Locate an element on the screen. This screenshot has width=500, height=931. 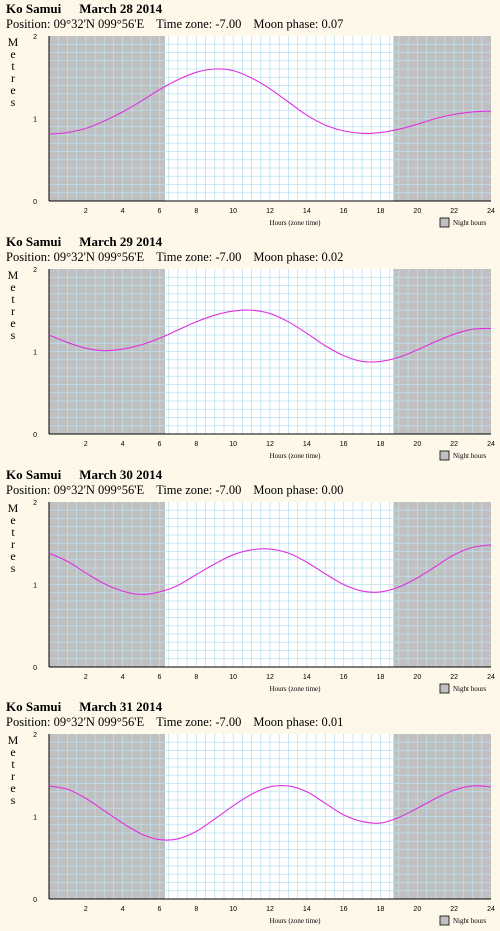
x-tick-label: 12 is located at coordinates (270, 677).